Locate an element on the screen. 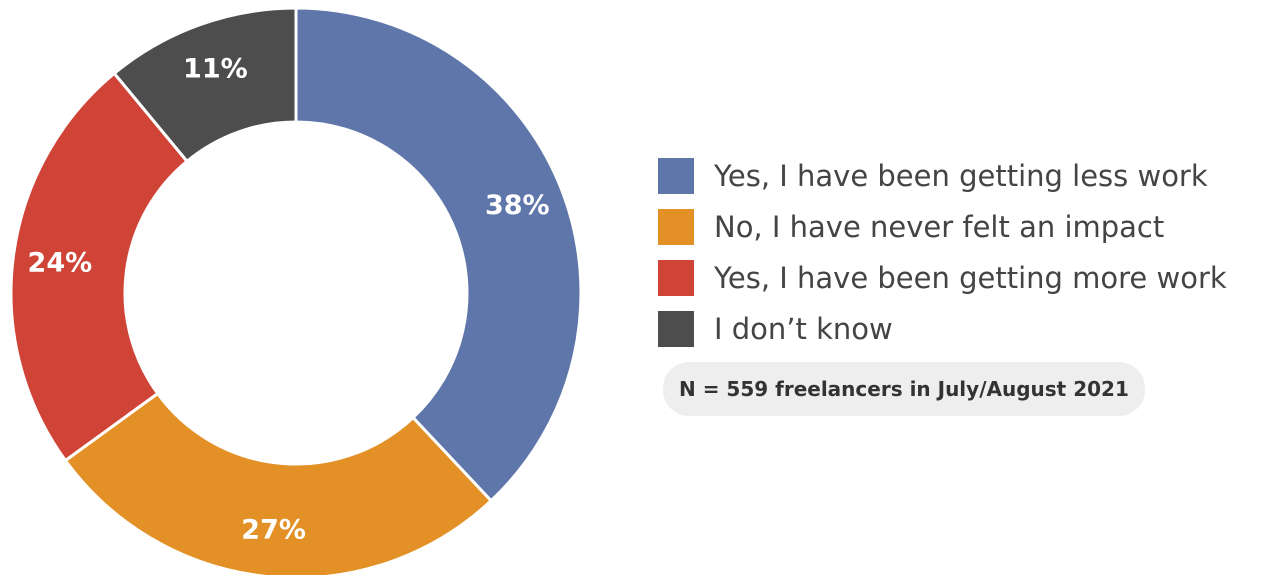 This screenshot has height=575, width=1270. sample-size-note: N = 559 freelancers in July/August 2021 is located at coordinates (904, 389).